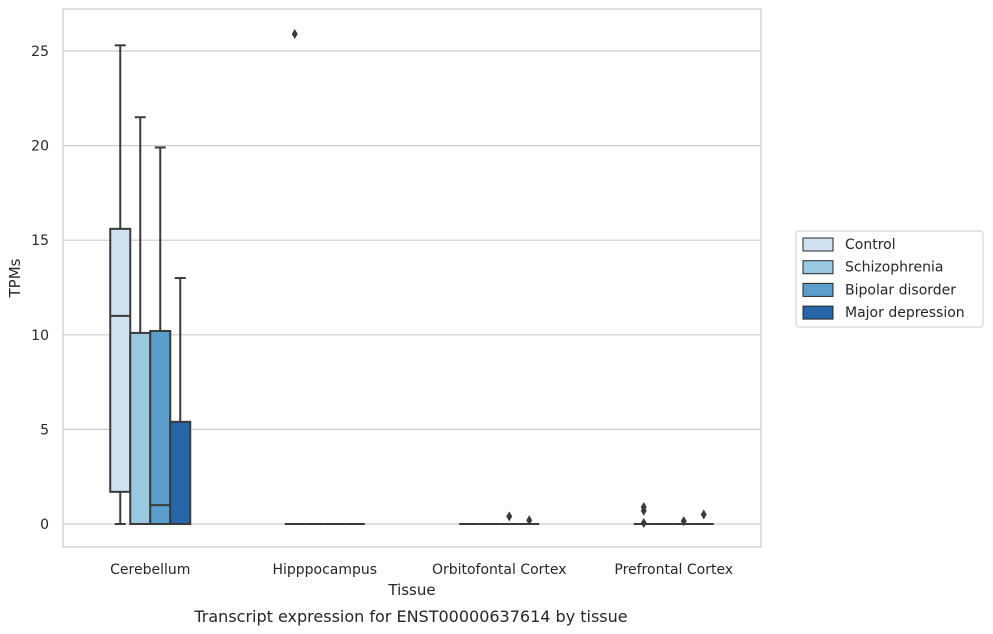 Image resolution: width=993 pixels, height=634 pixels. What do you see at coordinates (40, 288) in the screenshot?
I see `y-axis-ticks: 0 5 10 15 20 25` at bounding box center [40, 288].